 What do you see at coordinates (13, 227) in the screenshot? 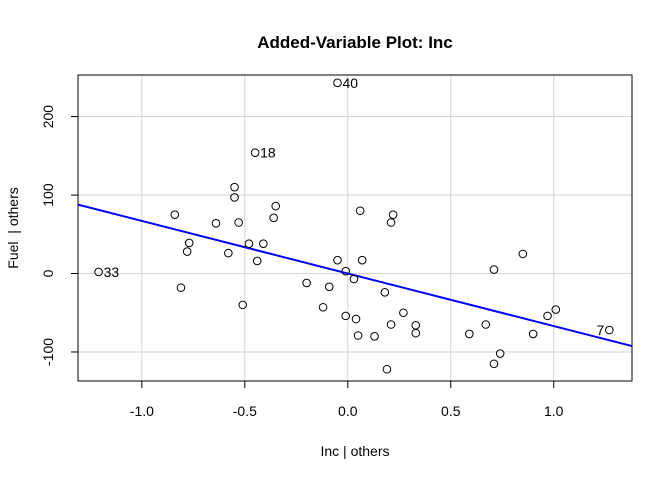
I see `y-axis-label: Fuel | others` at bounding box center [13, 227].